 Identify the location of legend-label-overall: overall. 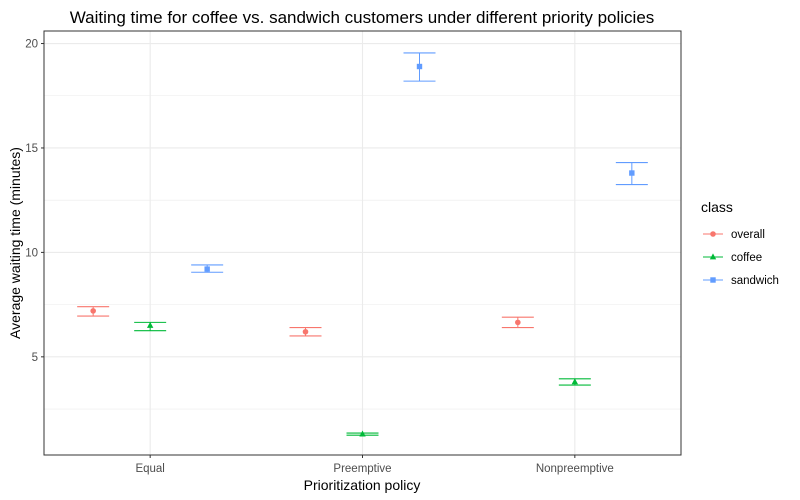
(748, 235).